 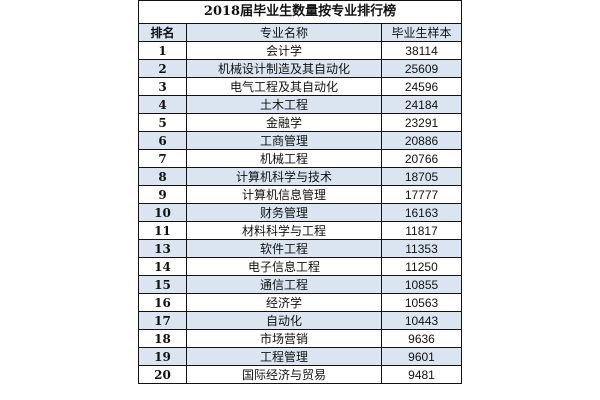 I want to click on column-header-rank: 排名, so click(x=162, y=32).